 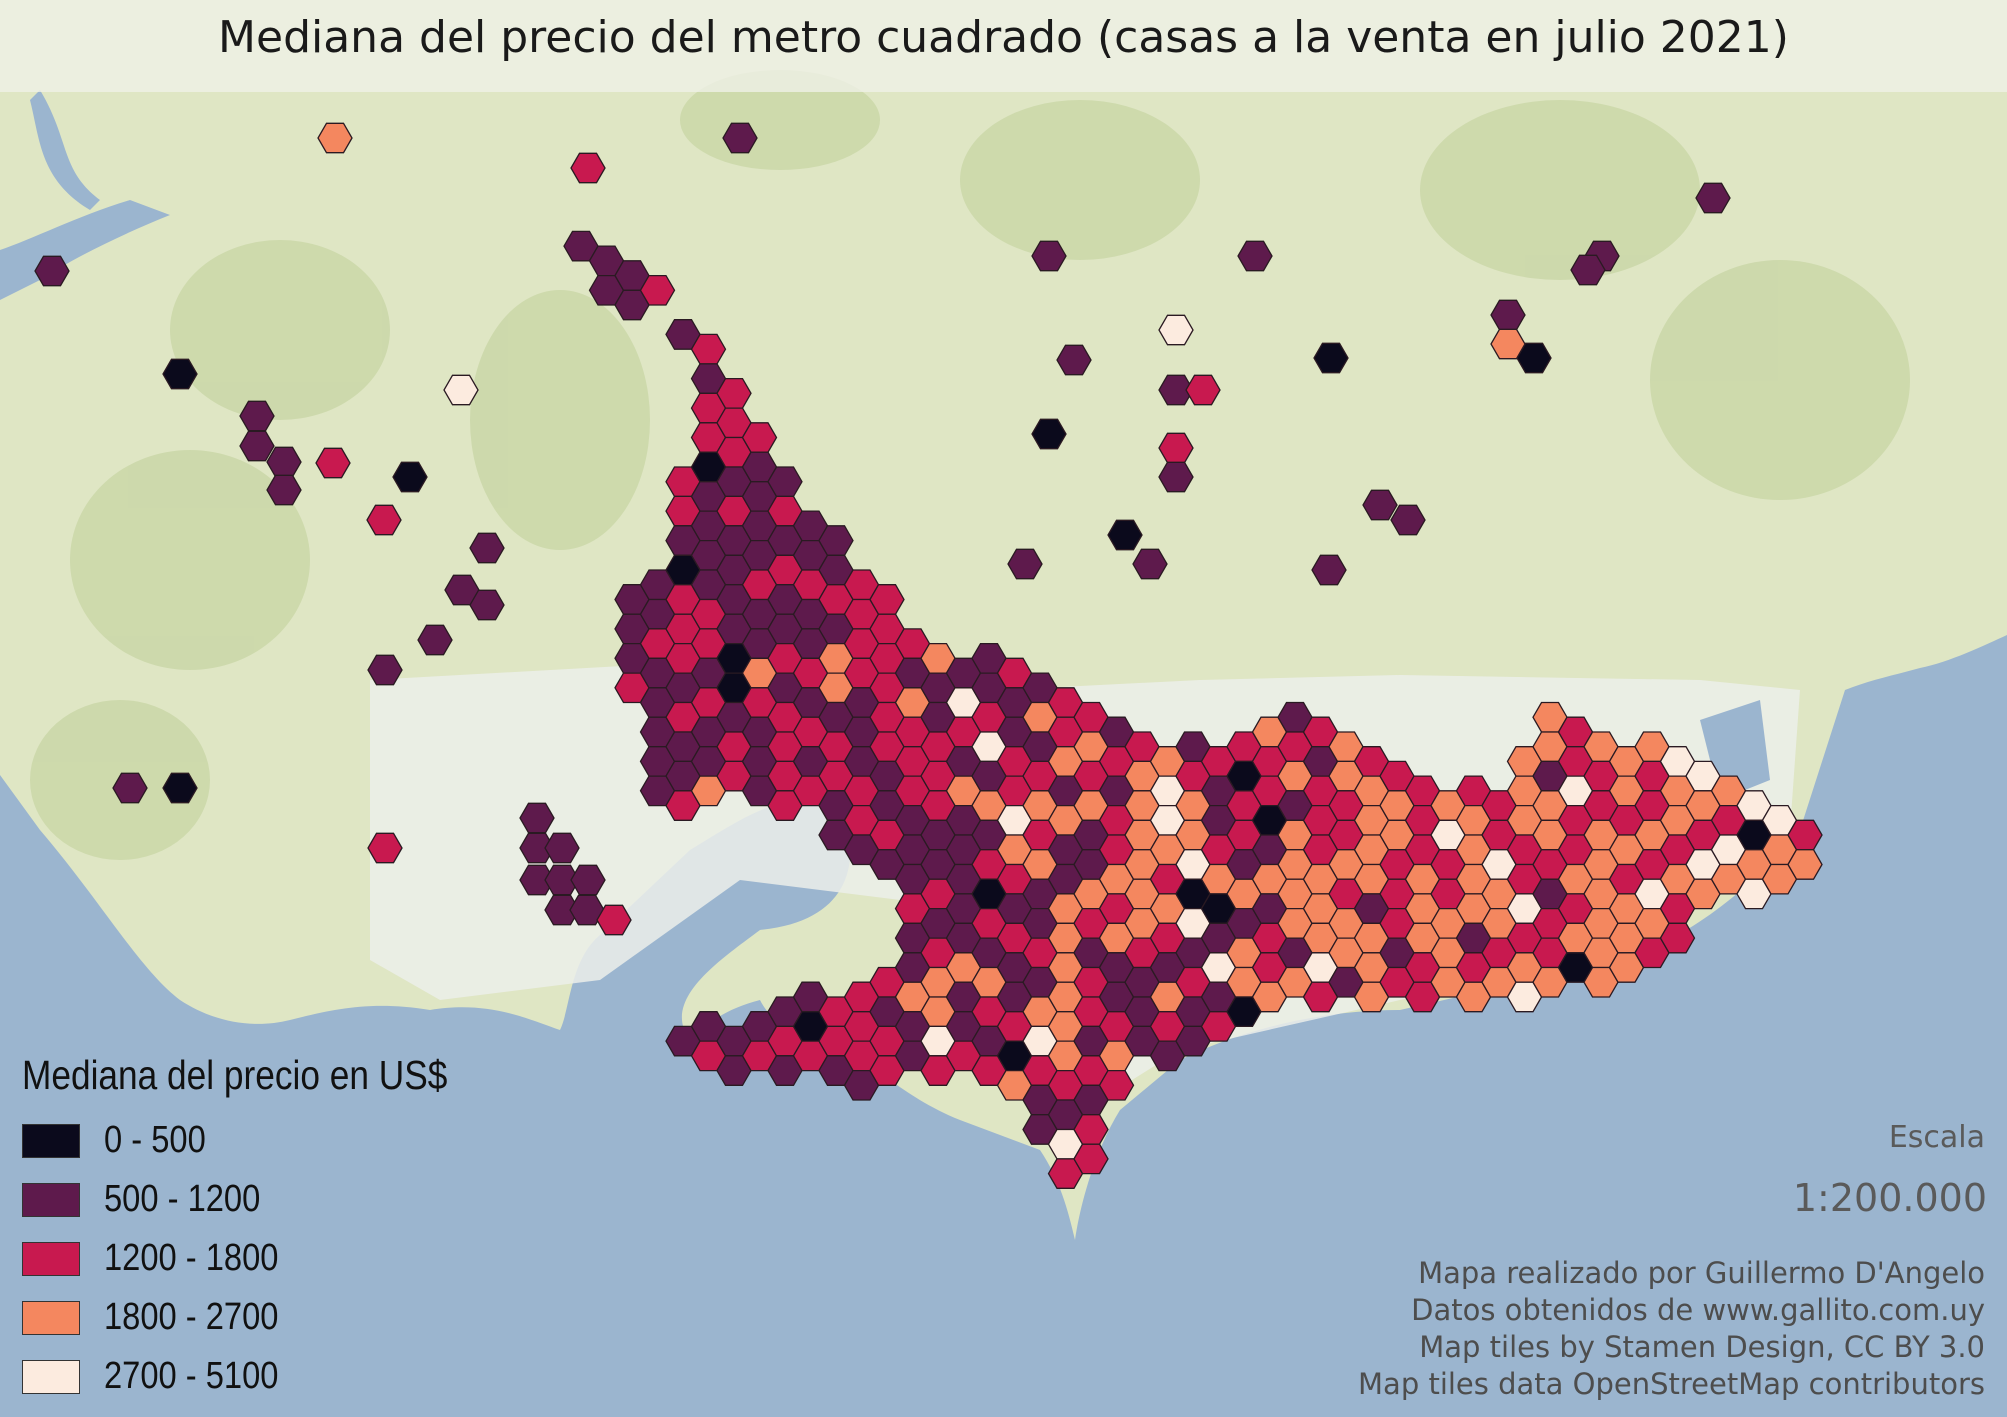 I want to click on legend-title: Mediana del precio en US$, so click(x=235, y=1075).